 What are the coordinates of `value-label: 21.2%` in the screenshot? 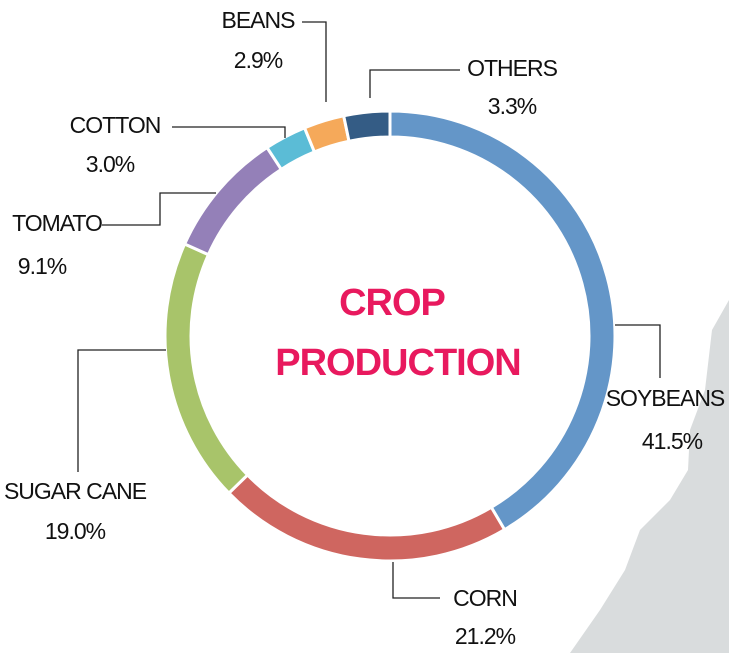 It's located at (485, 636).